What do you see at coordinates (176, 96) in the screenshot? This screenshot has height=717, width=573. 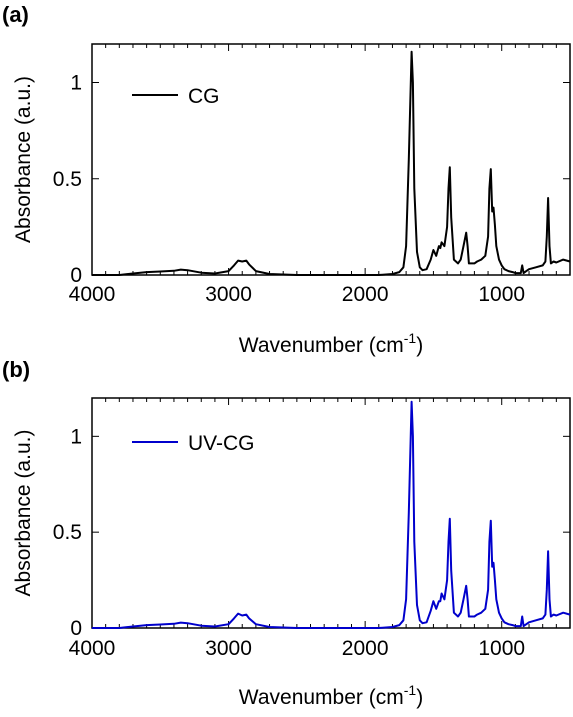 I see `legend: CG` at bounding box center [176, 96].